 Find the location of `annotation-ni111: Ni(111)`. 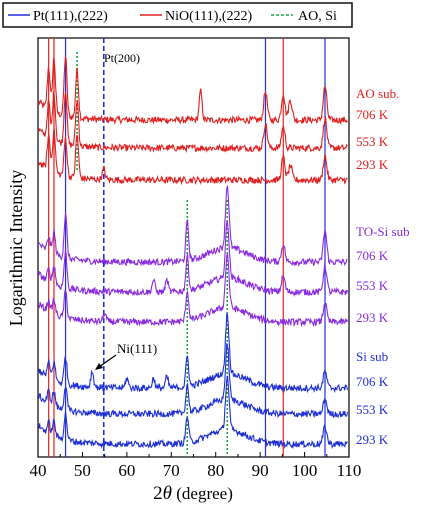

annotation-ni111: Ni(111) is located at coordinates (137, 348).